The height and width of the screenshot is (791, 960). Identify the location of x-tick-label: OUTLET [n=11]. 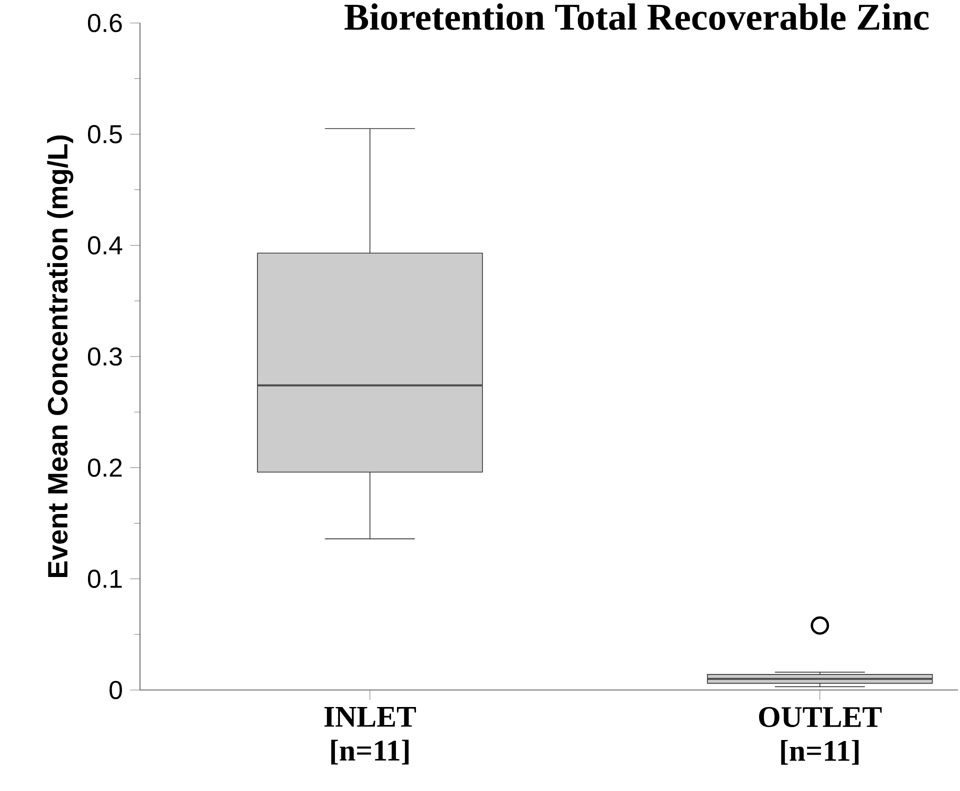
(820, 736).